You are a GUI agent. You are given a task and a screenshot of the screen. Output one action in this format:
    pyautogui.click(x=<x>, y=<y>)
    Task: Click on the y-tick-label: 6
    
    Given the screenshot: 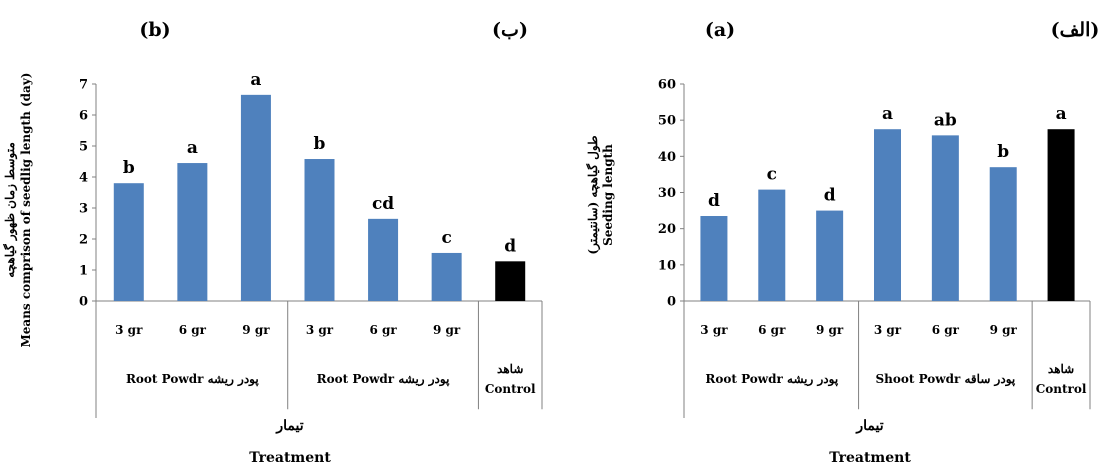 What is the action you would take?
    pyautogui.click(x=83, y=116)
    